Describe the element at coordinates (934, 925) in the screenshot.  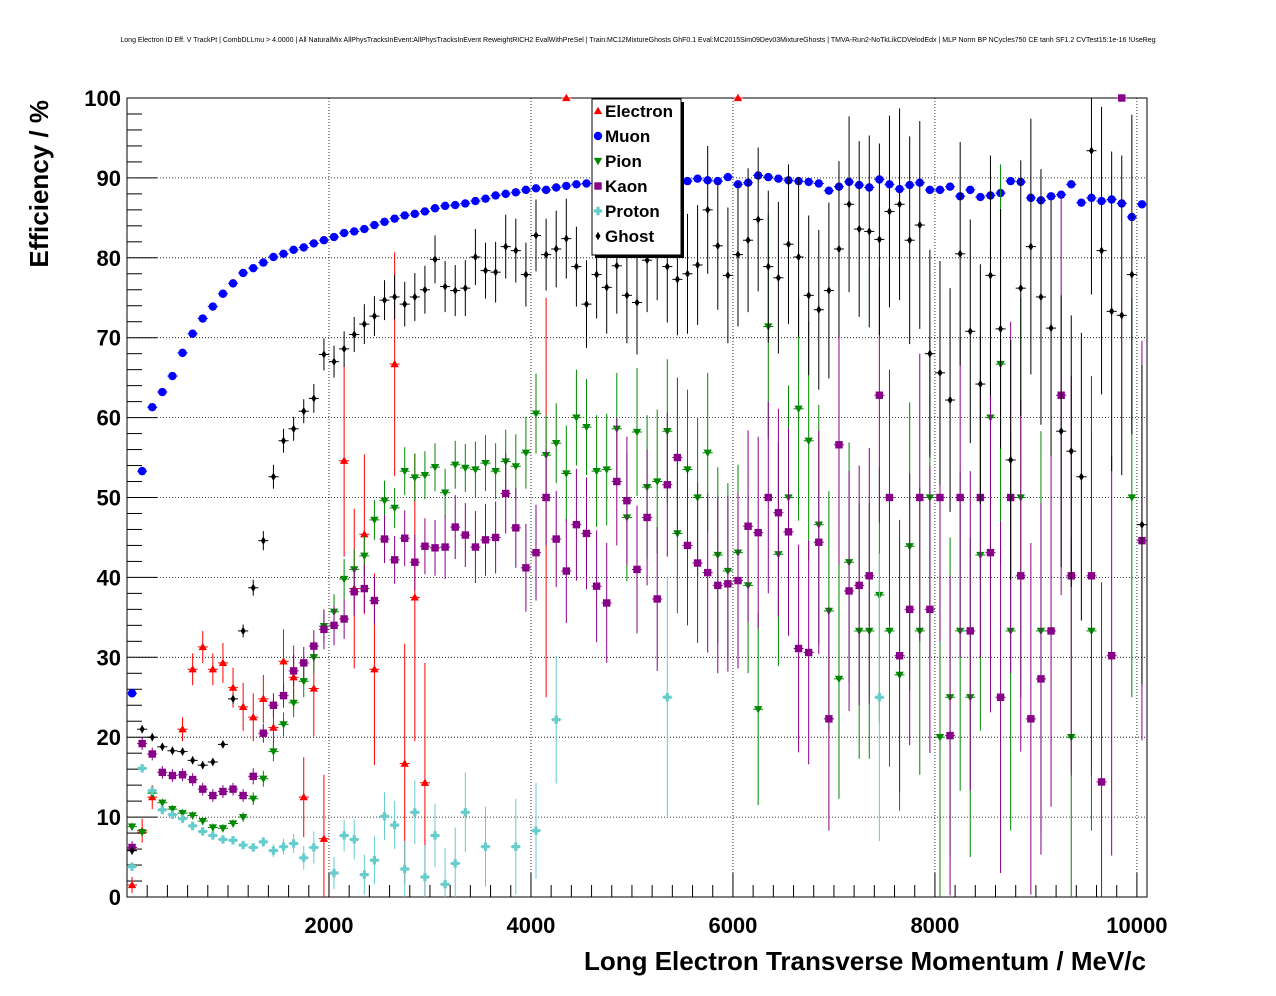
I see `x-tick-label: 8000` at that location.